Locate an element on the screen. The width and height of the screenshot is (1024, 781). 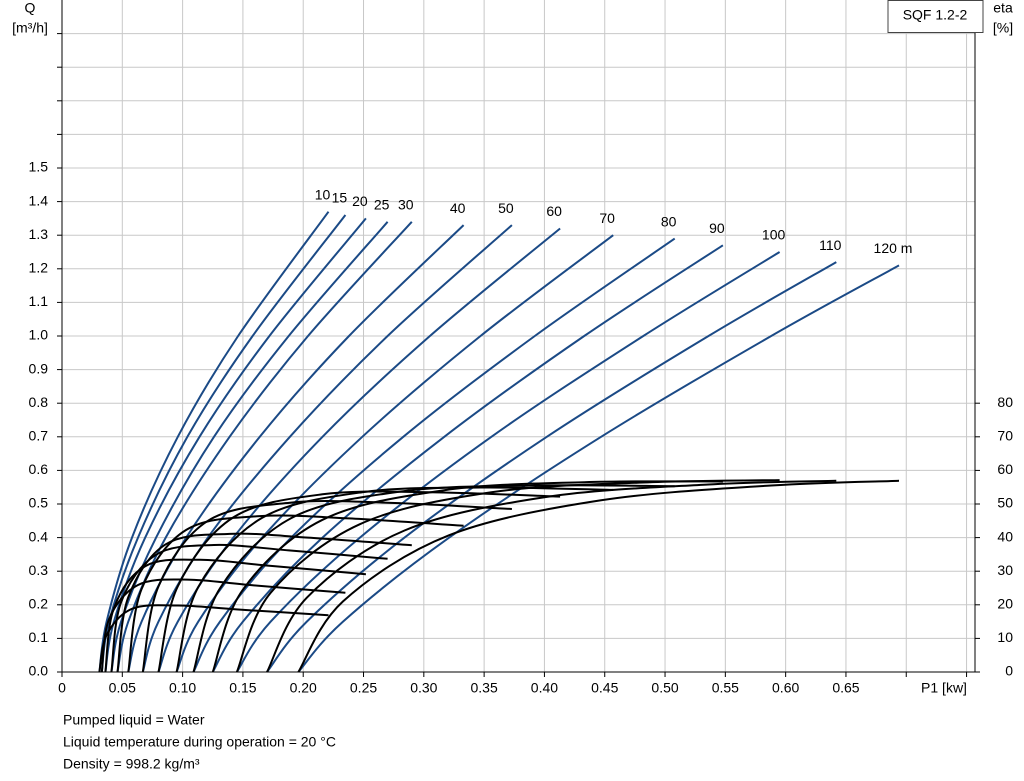
y-tick-label: 0.0 is located at coordinates (39, 671).